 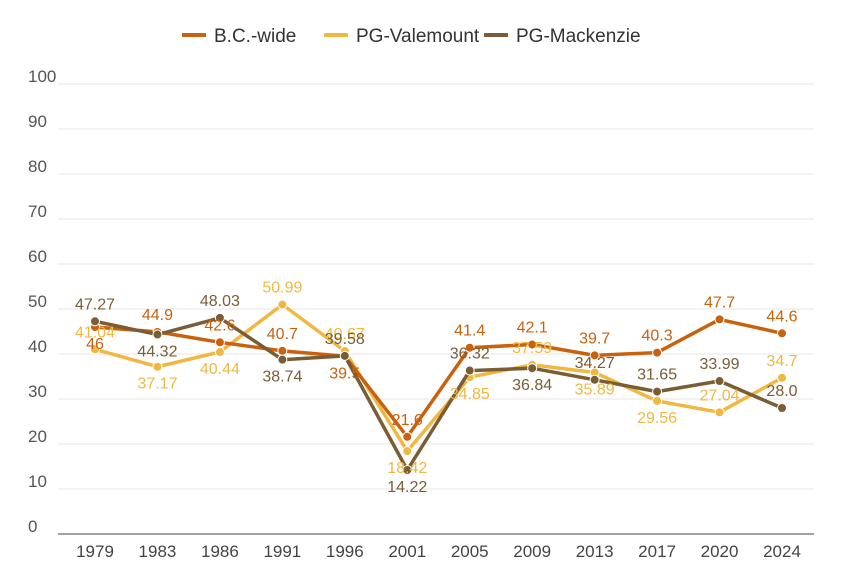 What do you see at coordinates (37, 166) in the screenshot?
I see `y-tick-label: 80` at bounding box center [37, 166].